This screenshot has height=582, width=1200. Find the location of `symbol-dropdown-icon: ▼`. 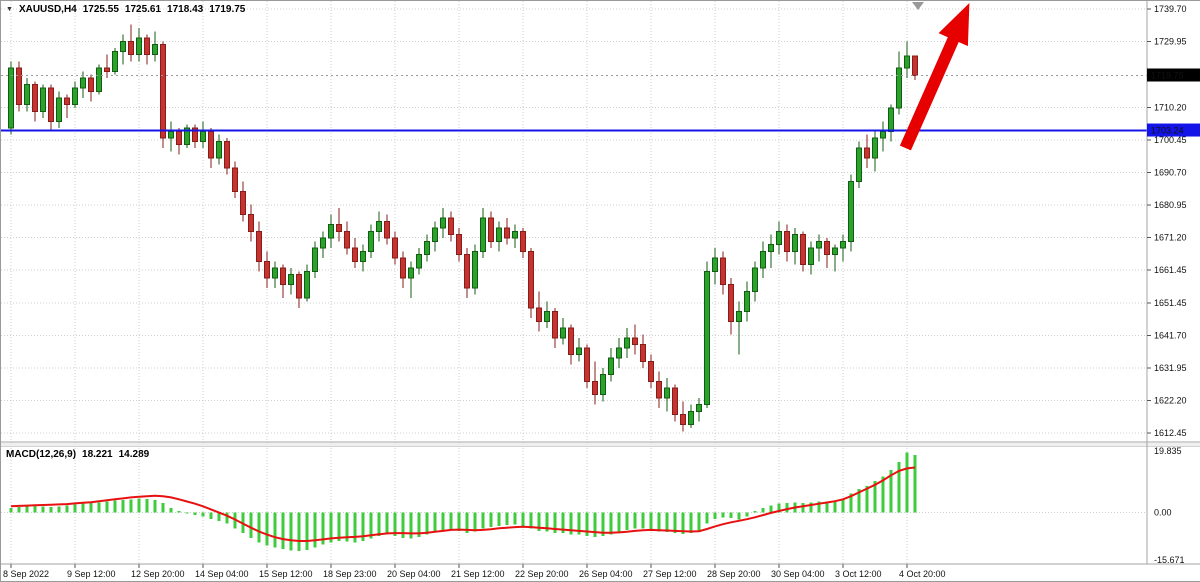

symbol-dropdown-icon: ▼ is located at coordinates (9, 9).